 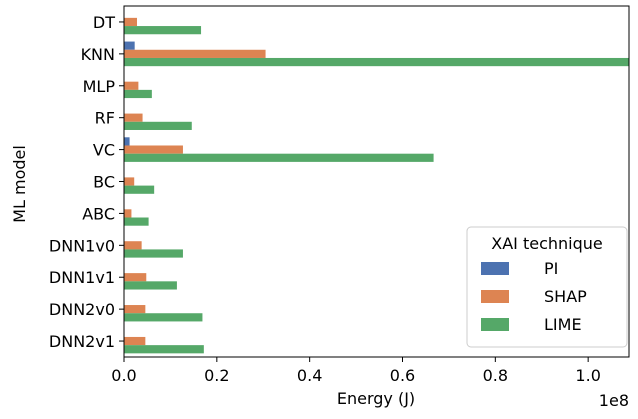 I want to click on bar-pi-knn, so click(x=129, y=45).